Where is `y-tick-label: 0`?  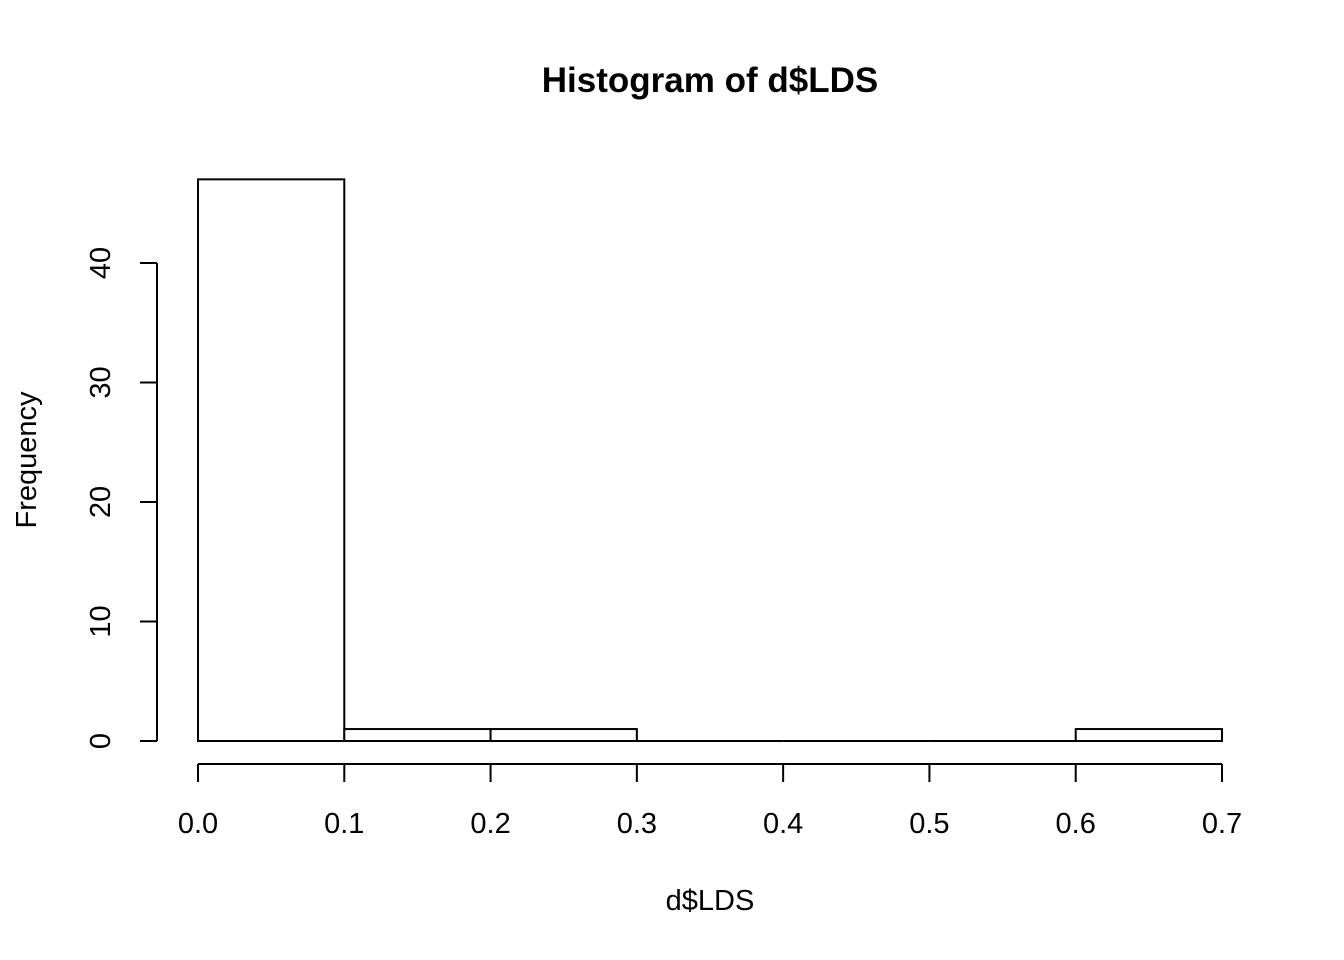 y-tick-label: 0 is located at coordinates (101, 741).